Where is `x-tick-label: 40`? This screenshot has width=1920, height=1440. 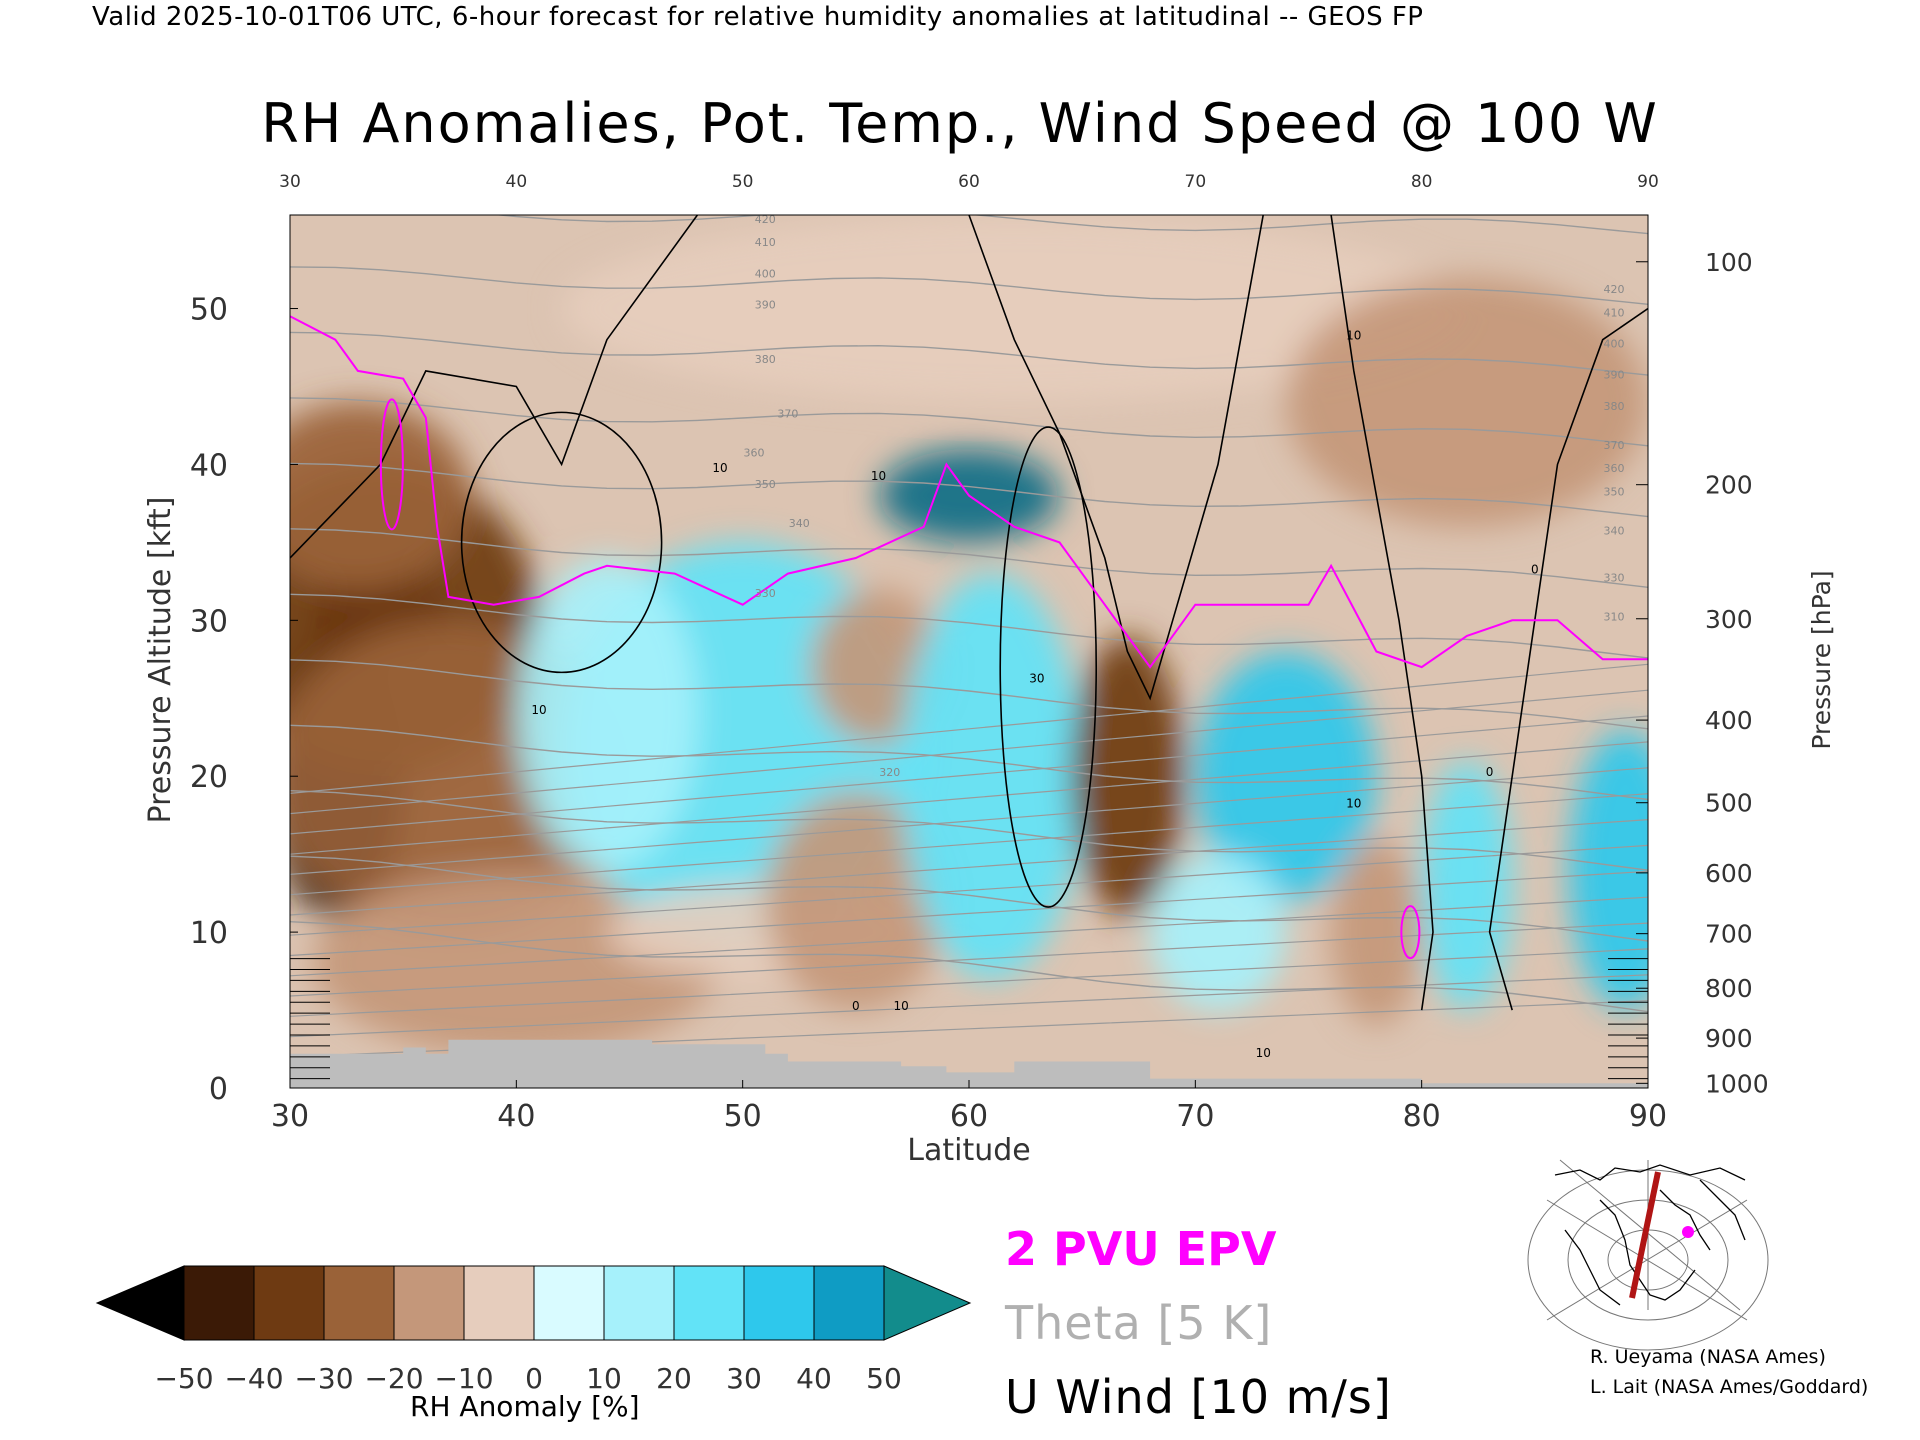 x-tick-label: 40 is located at coordinates (516, 1116).